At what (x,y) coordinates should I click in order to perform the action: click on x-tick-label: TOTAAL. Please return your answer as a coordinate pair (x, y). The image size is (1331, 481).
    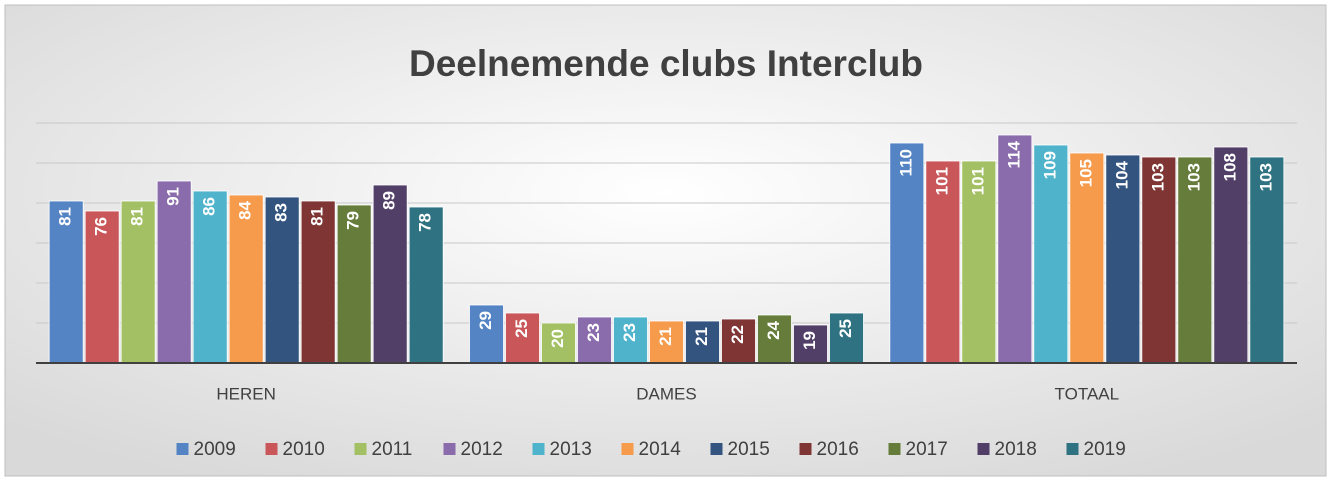
    Looking at the image, I should click on (1087, 393).